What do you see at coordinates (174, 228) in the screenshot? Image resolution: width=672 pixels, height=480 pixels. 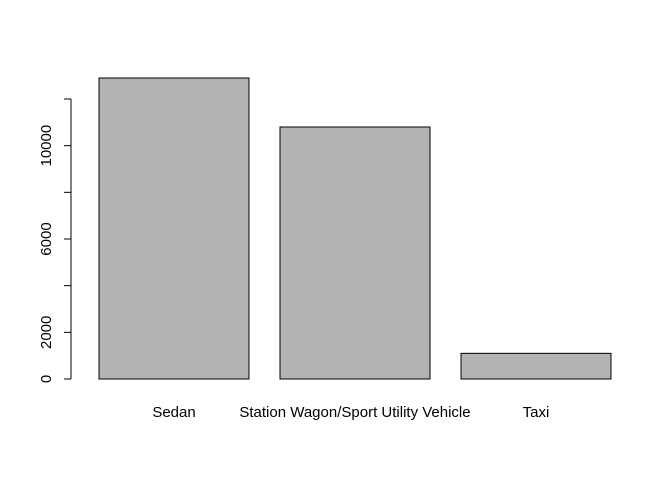 I see `bar-sedan` at bounding box center [174, 228].